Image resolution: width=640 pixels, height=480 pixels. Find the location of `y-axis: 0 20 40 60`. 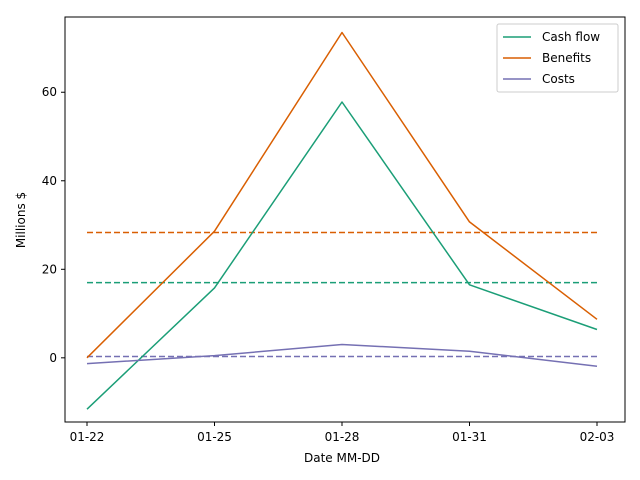

y-axis: 0 20 40 60 is located at coordinates (53, 225).